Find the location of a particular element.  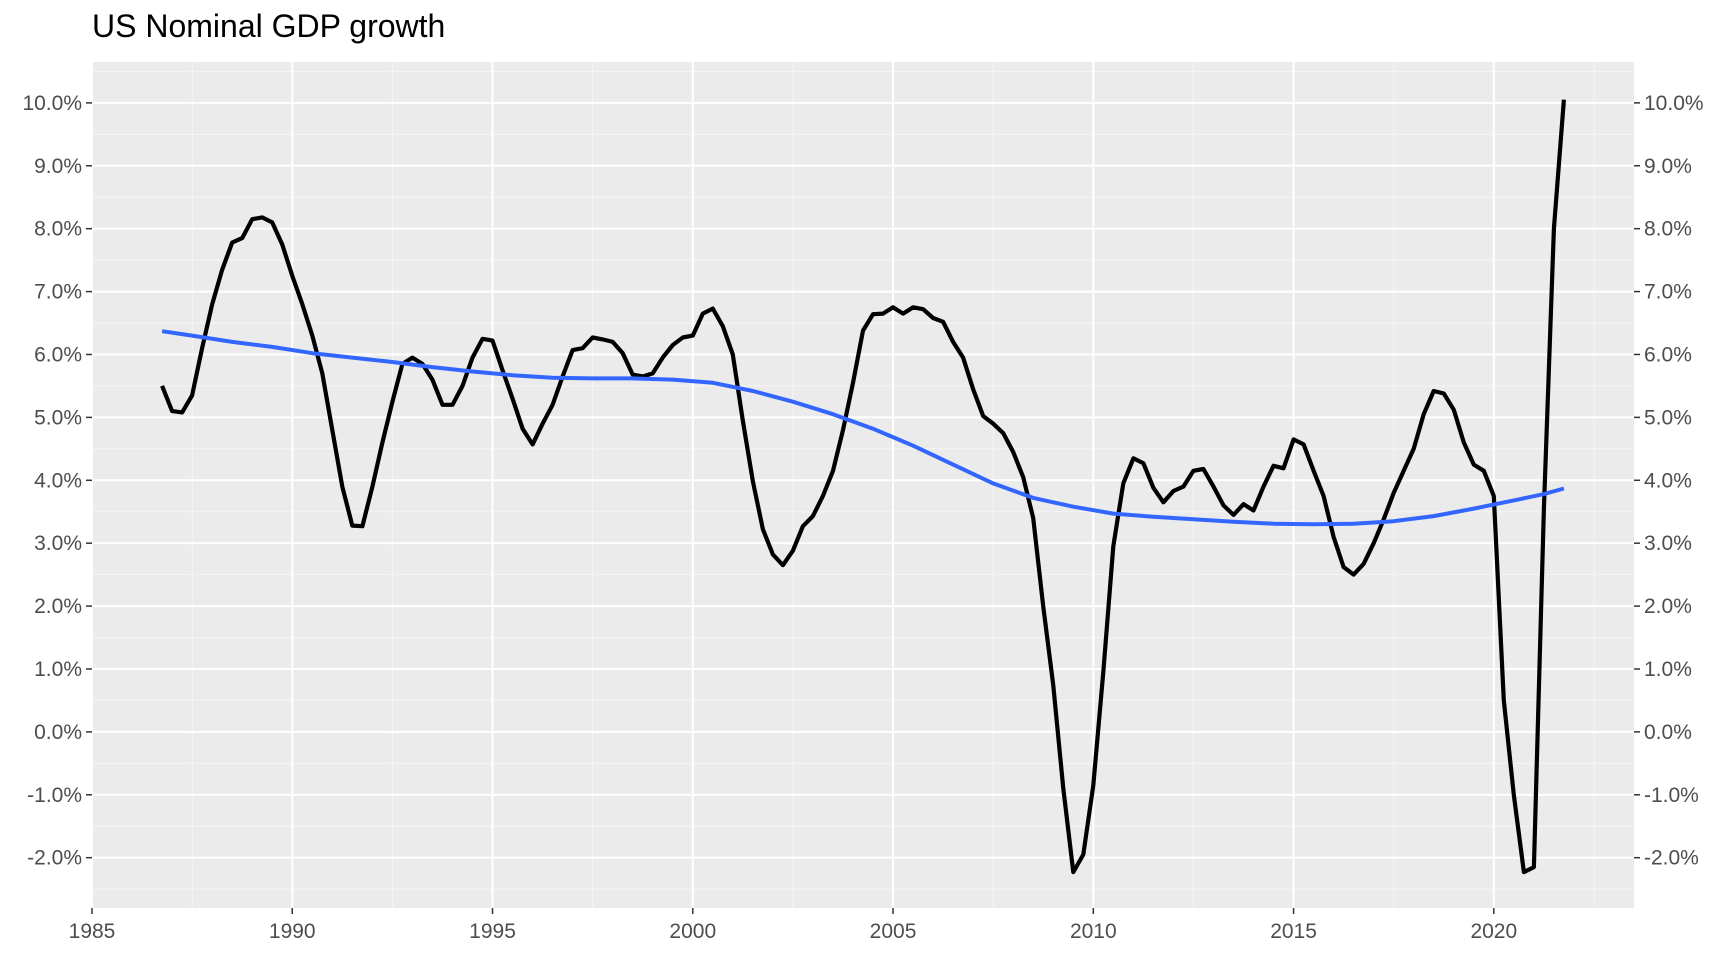

x-tick-label: 1995 is located at coordinates (492, 931).